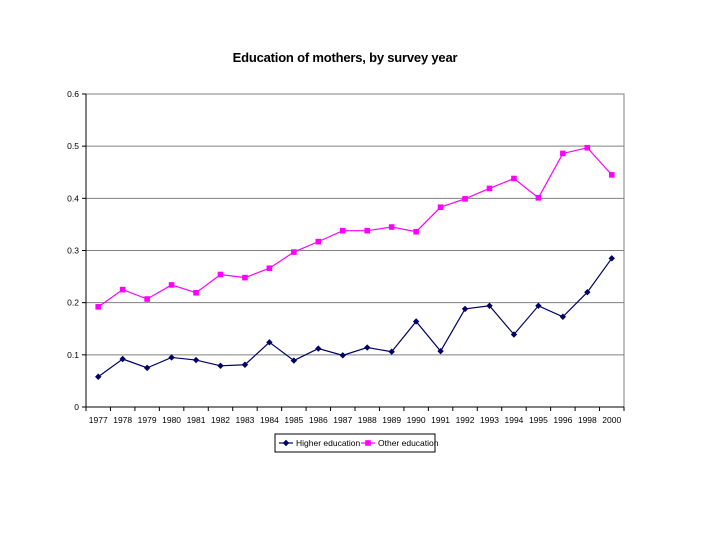 Image resolution: width=720 pixels, height=540 pixels. Describe the element at coordinates (293, 420) in the screenshot. I see `x-tick-label: 1985` at that location.